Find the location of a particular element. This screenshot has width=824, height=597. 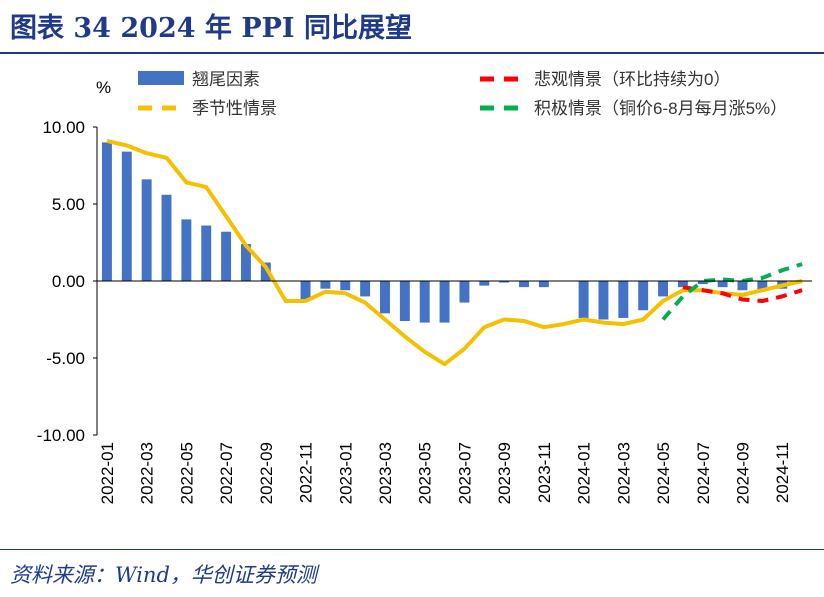

x-tick-label: 2022-01 is located at coordinates (107, 473).